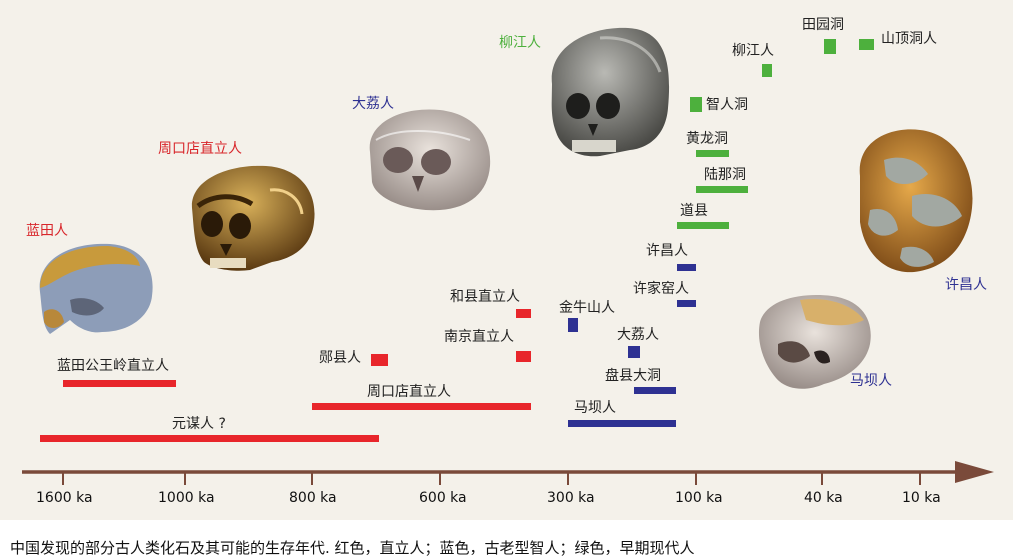 The width and height of the screenshot is (1013, 559). Describe the element at coordinates (64, 498) in the screenshot. I see `tick-label-1600ka: 1600 ka` at that location.